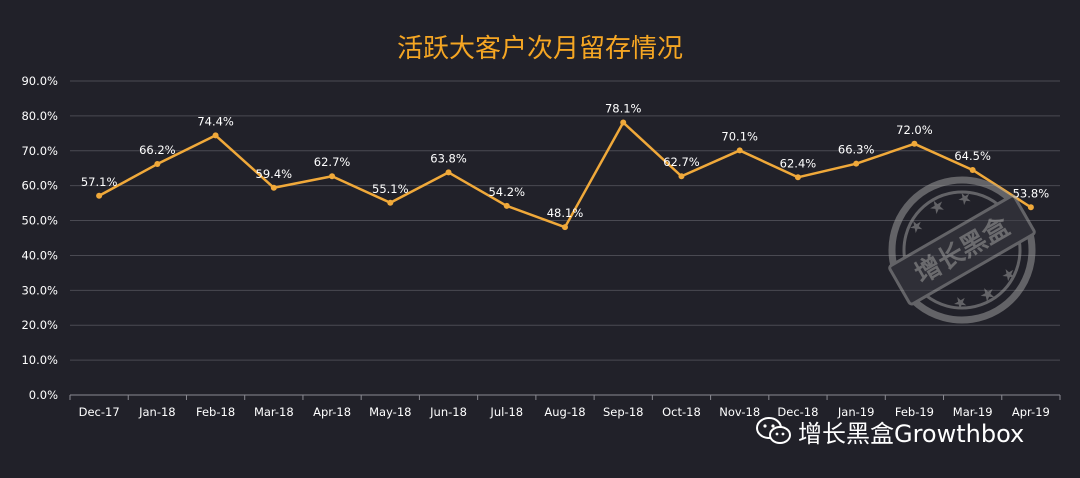 This screenshot has height=478, width=1080. What do you see at coordinates (39, 186) in the screenshot?
I see `y-tick-label: 60.0%` at bounding box center [39, 186].